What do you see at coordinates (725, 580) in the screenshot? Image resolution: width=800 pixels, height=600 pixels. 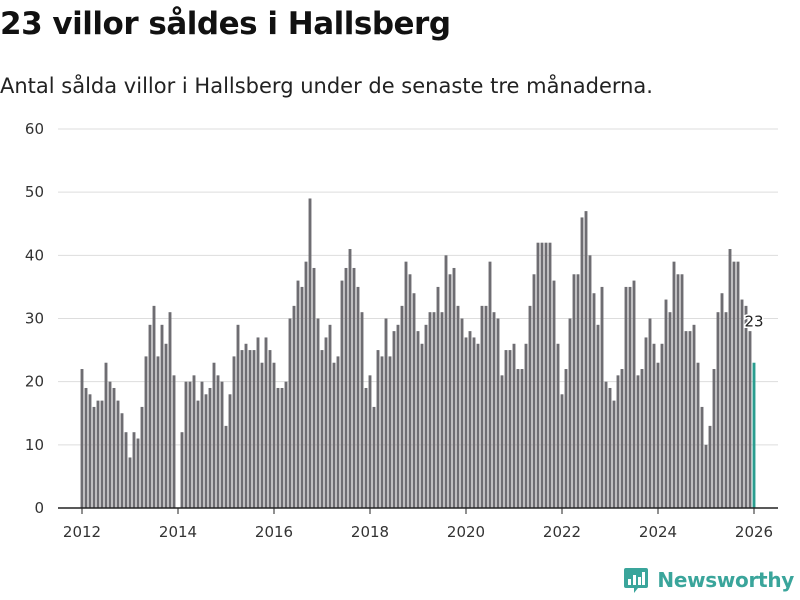 I see `brand-name: Newsworthy` at bounding box center [725, 580].